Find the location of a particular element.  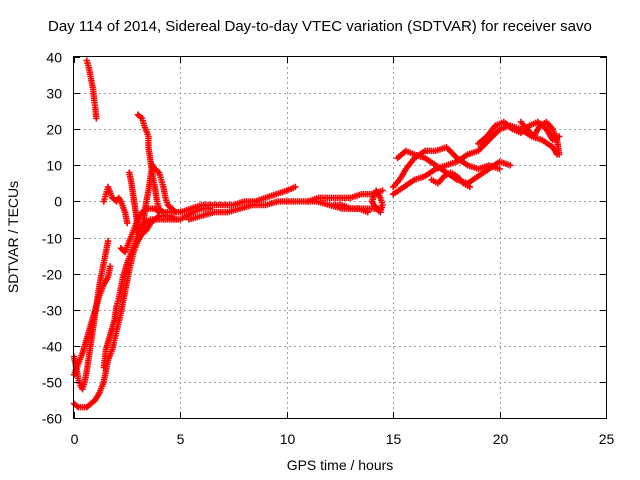

x-tick-label: 20 is located at coordinates (501, 439).